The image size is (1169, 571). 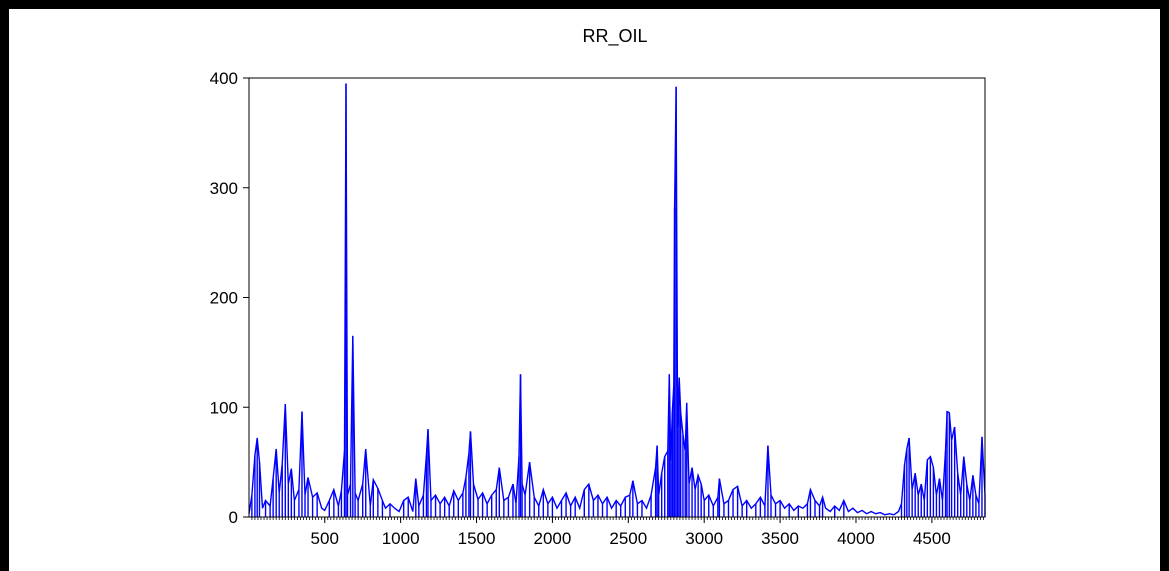 What do you see at coordinates (856, 538) in the screenshot?
I see `x-tick-label: 4000` at bounding box center [856, 538].